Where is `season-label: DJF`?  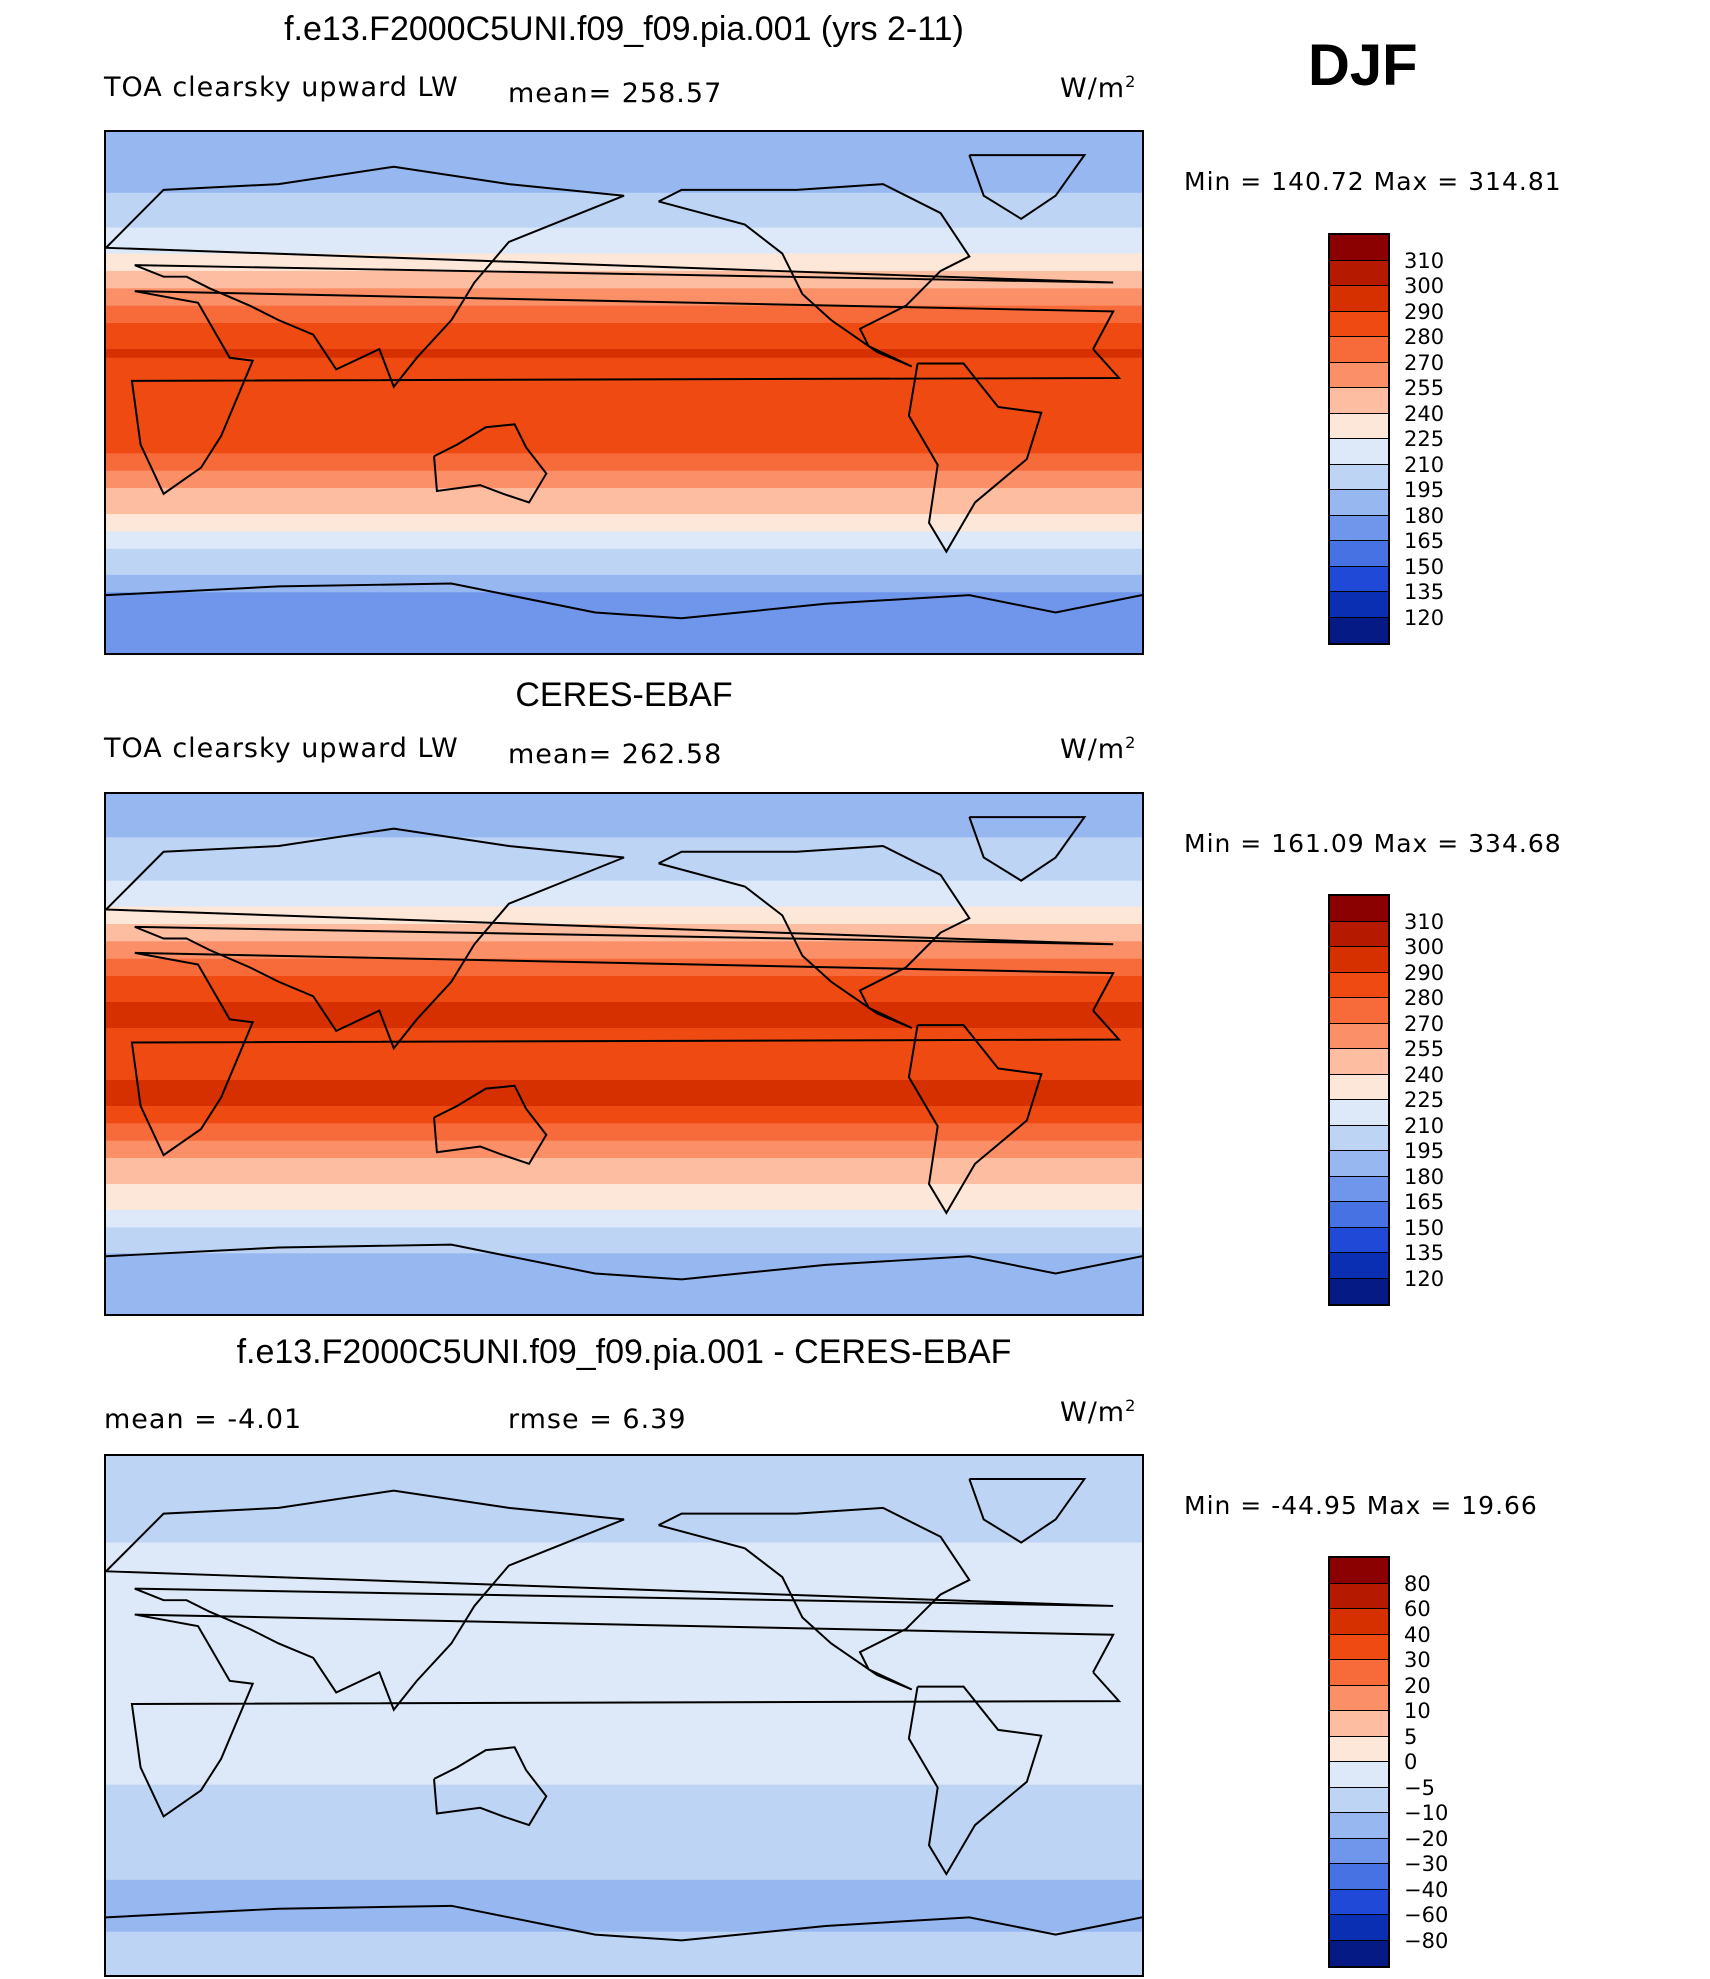
season-label: DJF is located at coordinates (1363, 65).